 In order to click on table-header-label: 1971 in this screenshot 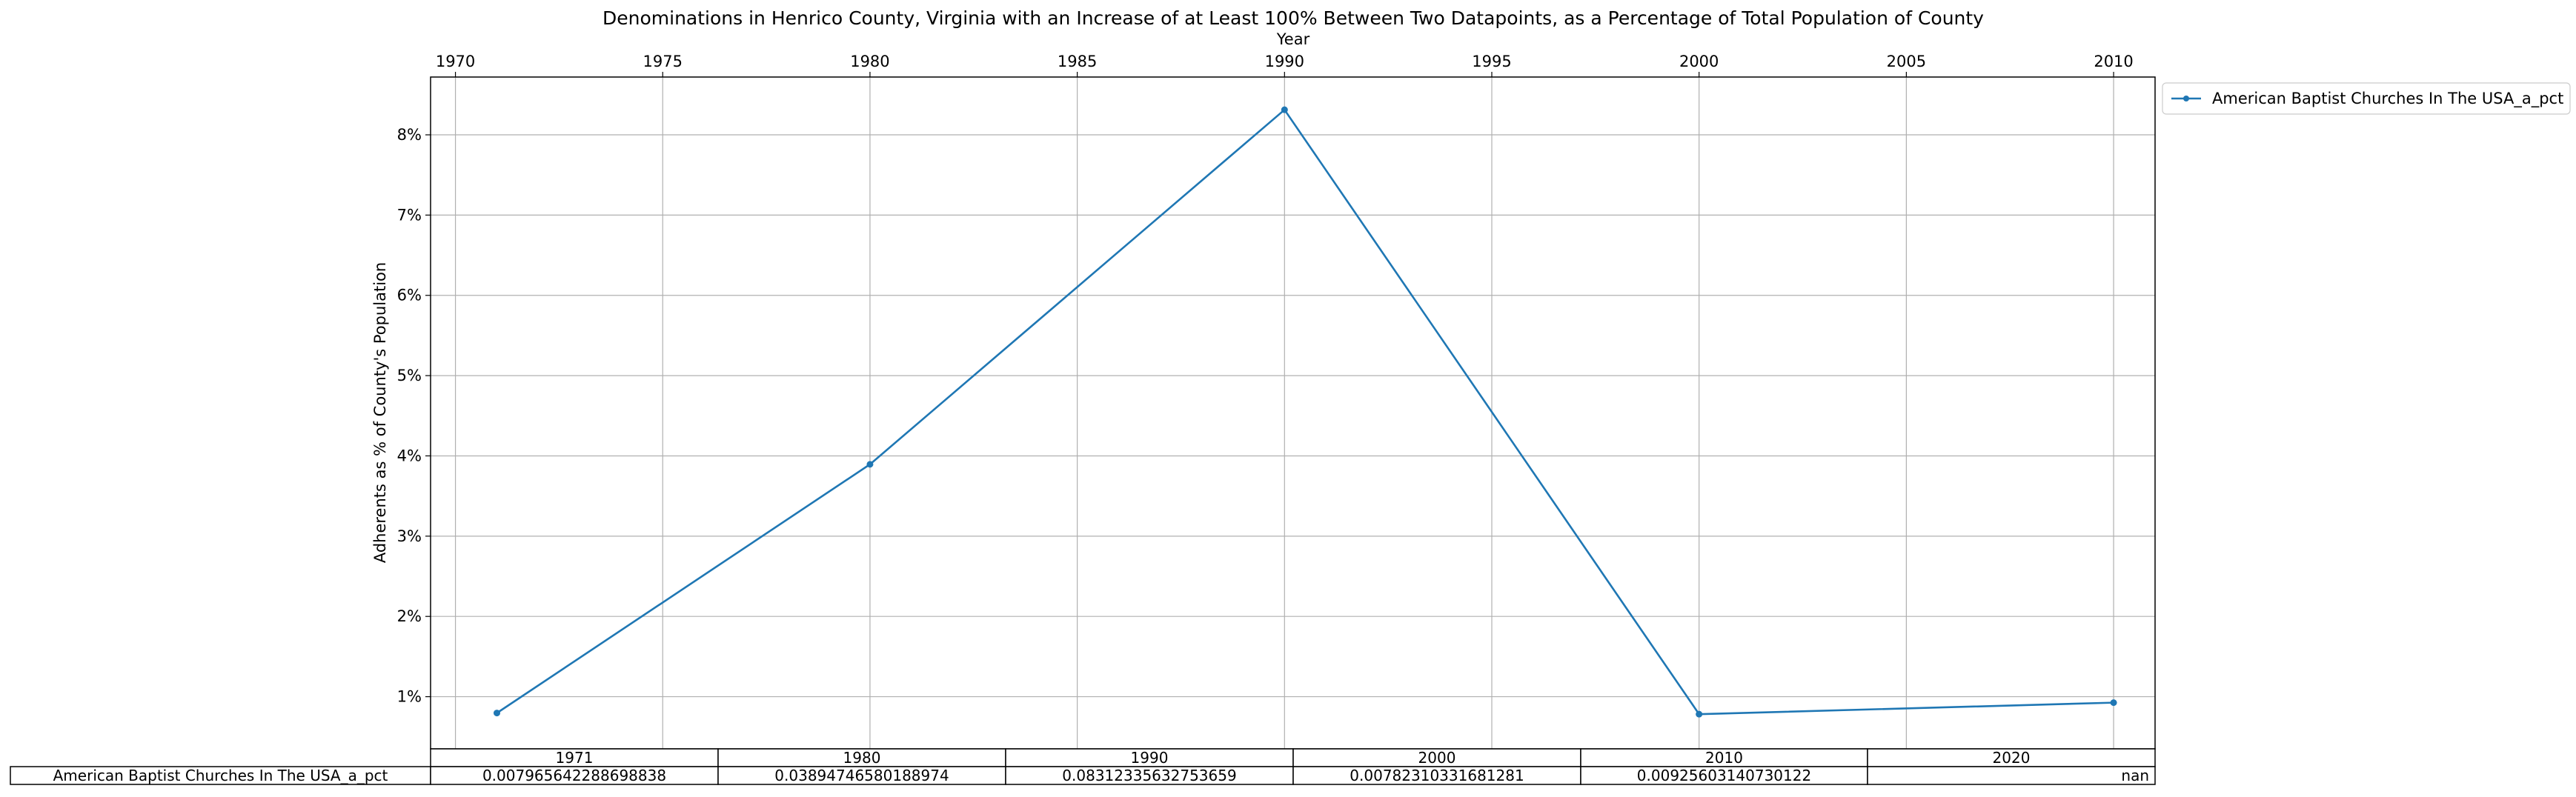, I will do `click(575, 758)`.